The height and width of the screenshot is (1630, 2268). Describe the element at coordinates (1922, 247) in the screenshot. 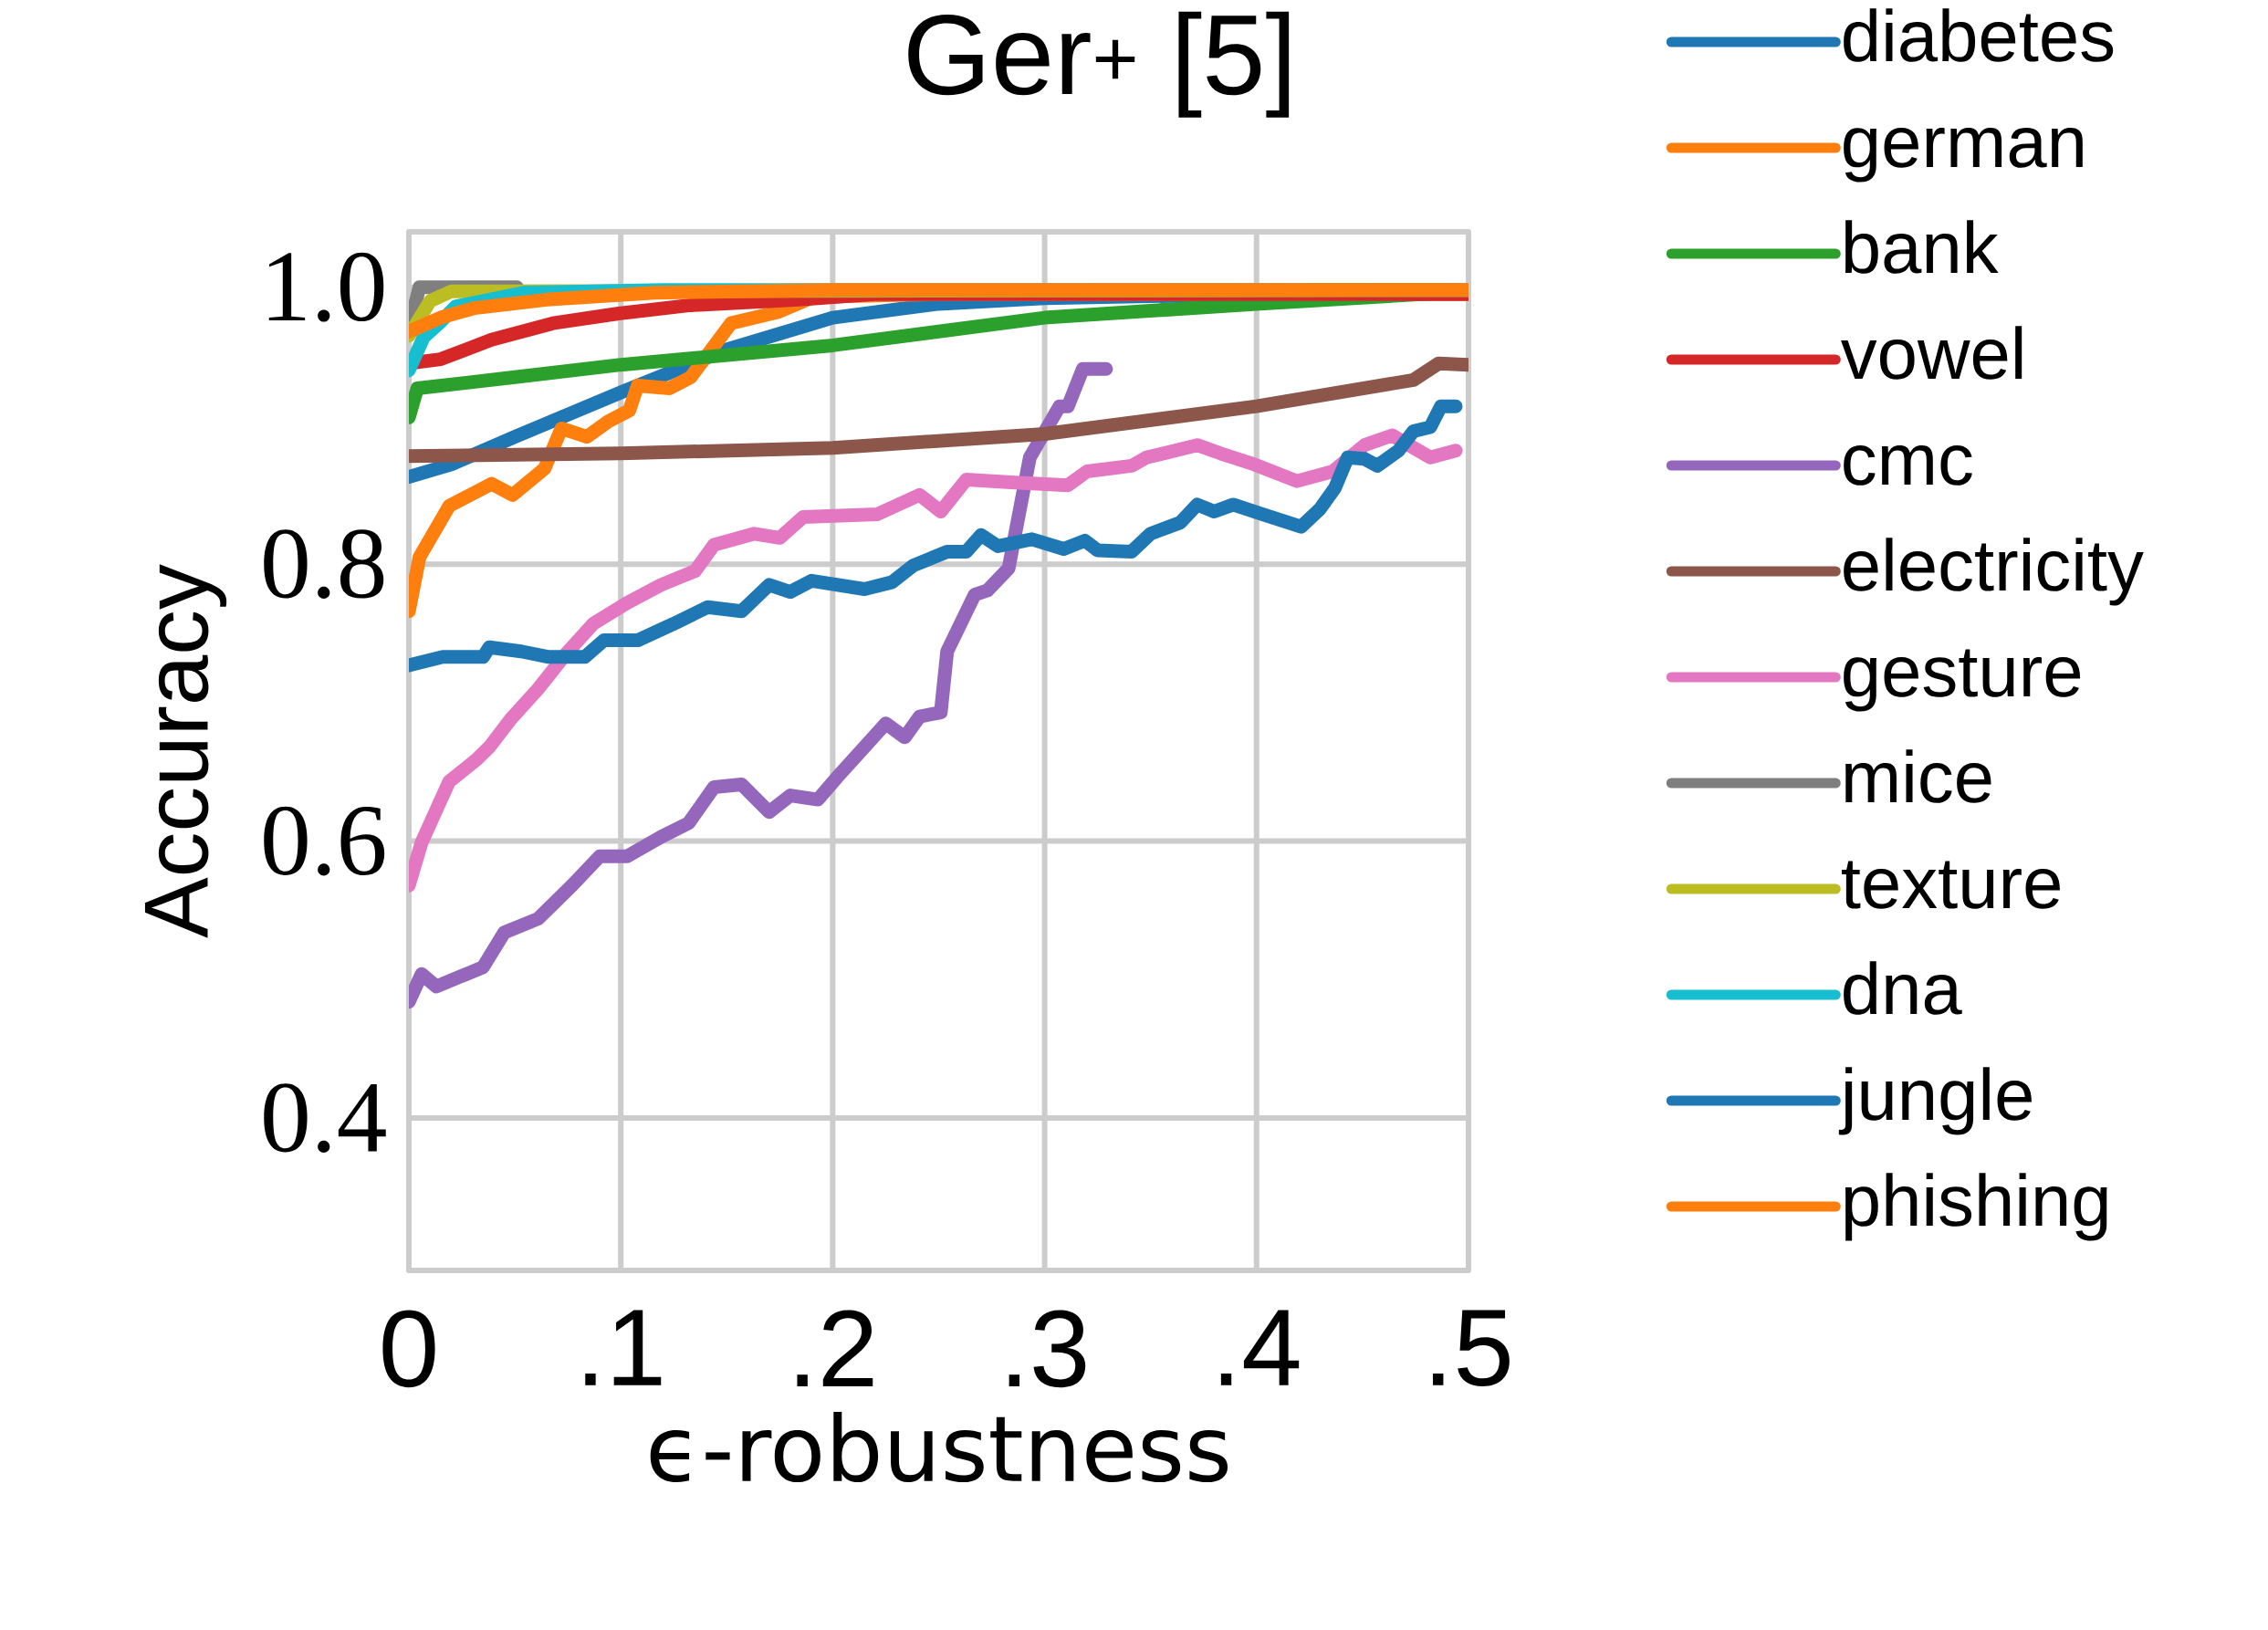

I see `legend-label: bank` at that location.